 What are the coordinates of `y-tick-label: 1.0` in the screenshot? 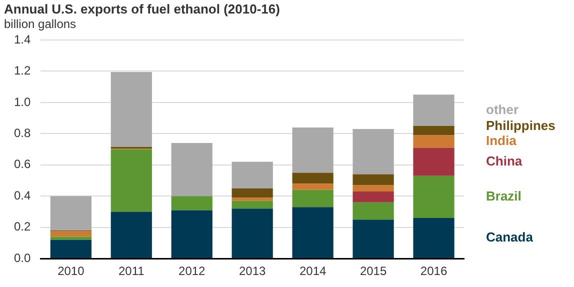 It's located at (22, 101).